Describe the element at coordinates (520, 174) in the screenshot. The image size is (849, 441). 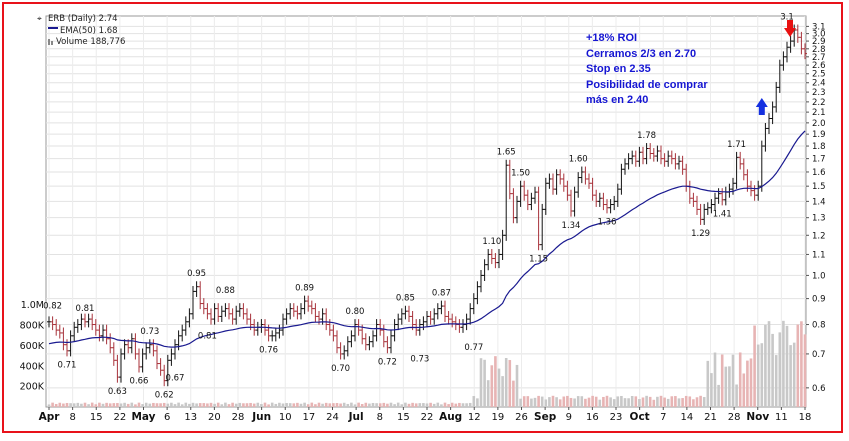
I see `price-label: 1.50` at that location.